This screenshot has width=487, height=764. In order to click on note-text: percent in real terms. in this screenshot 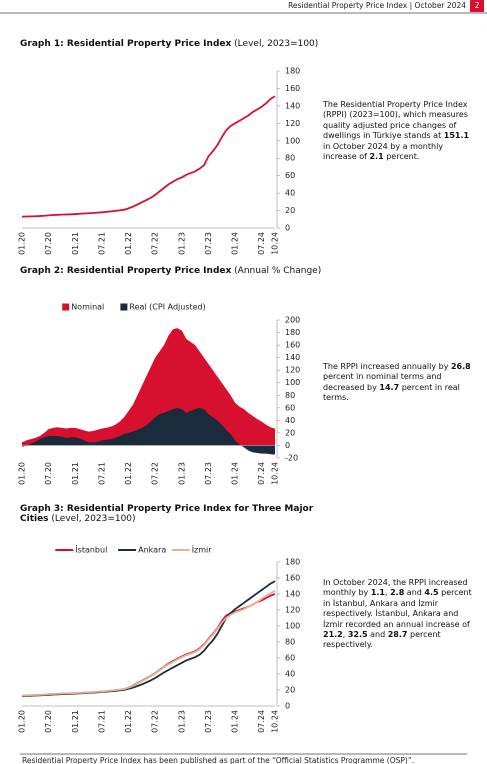, I will do `click(391, 392)`.